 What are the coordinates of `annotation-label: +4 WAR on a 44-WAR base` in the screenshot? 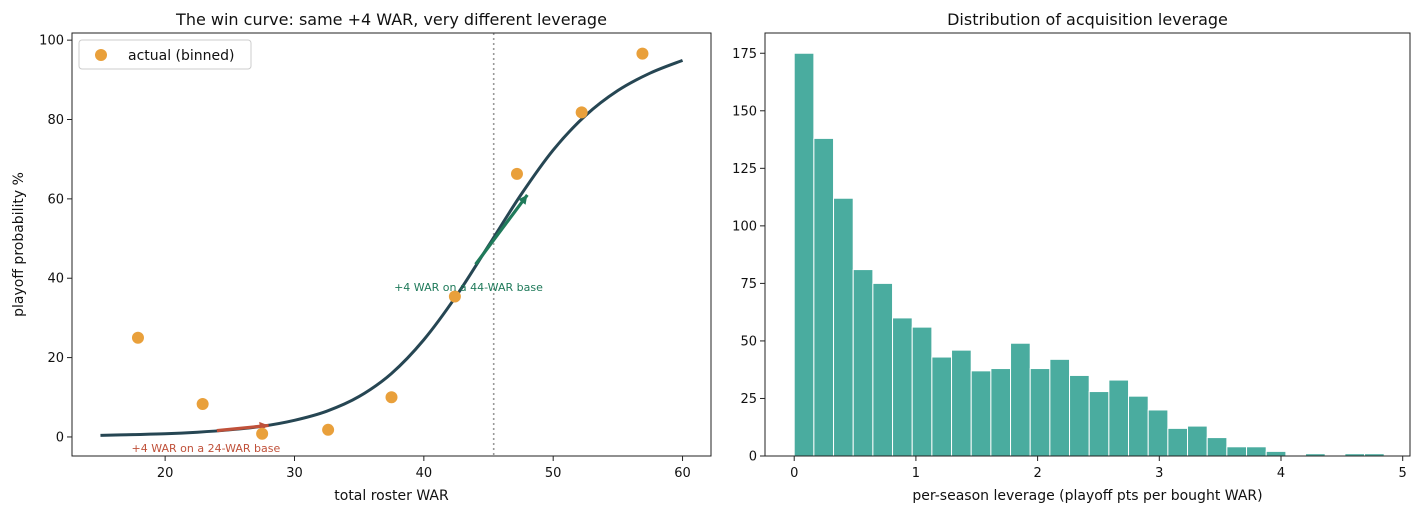 It's located at (468, 287).